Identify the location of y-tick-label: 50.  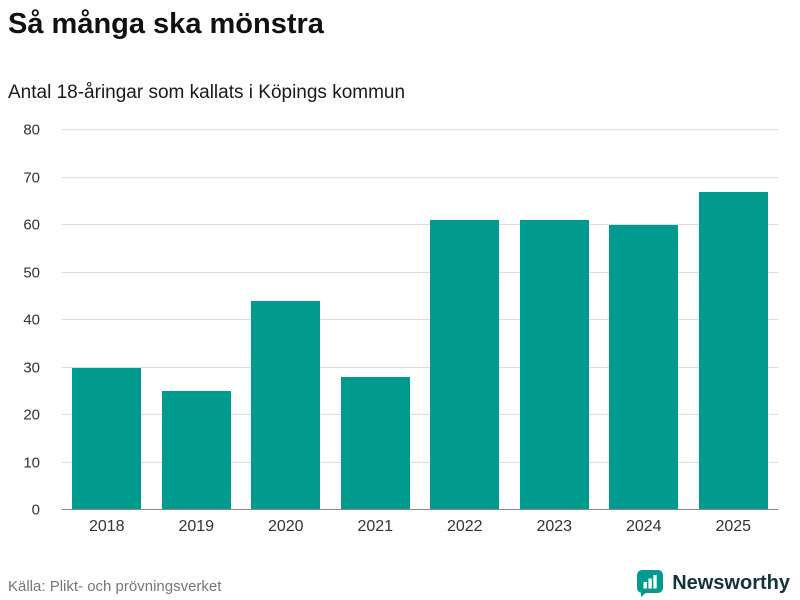
(31, 272).